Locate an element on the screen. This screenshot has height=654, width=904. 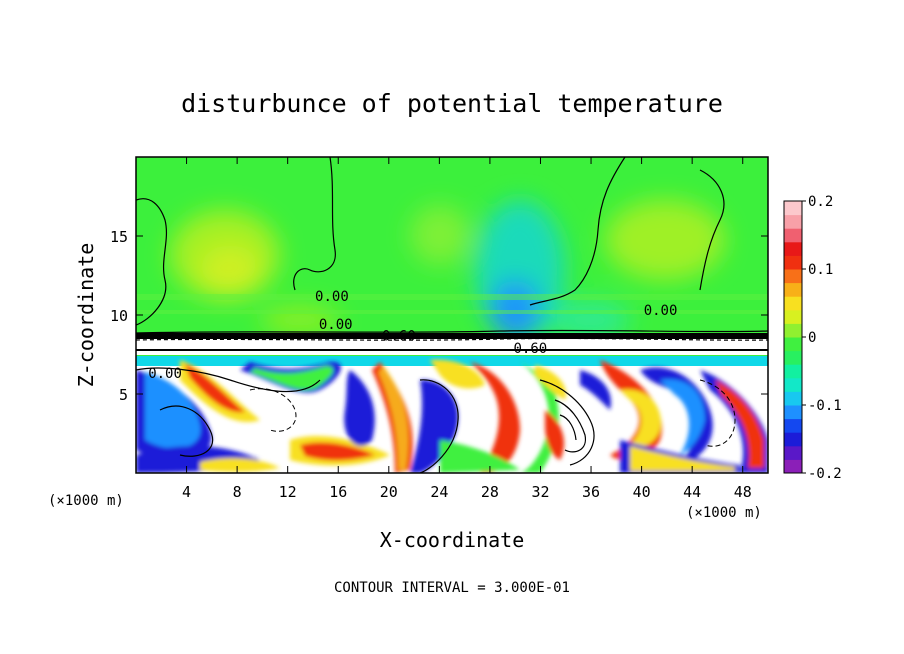
x-tick-label: 8 is located at coordinates (237, 492).